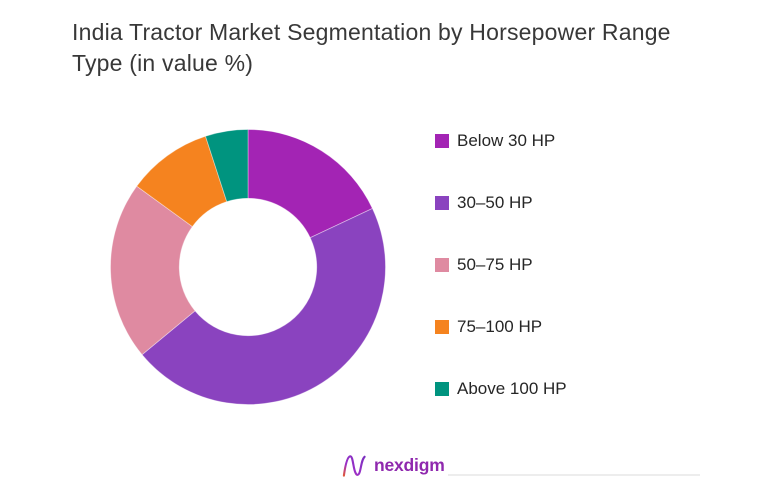 The width and height of the screenshot is (766, 490). I want to click on donut-slice-below-30-hp, so click(310, 184).